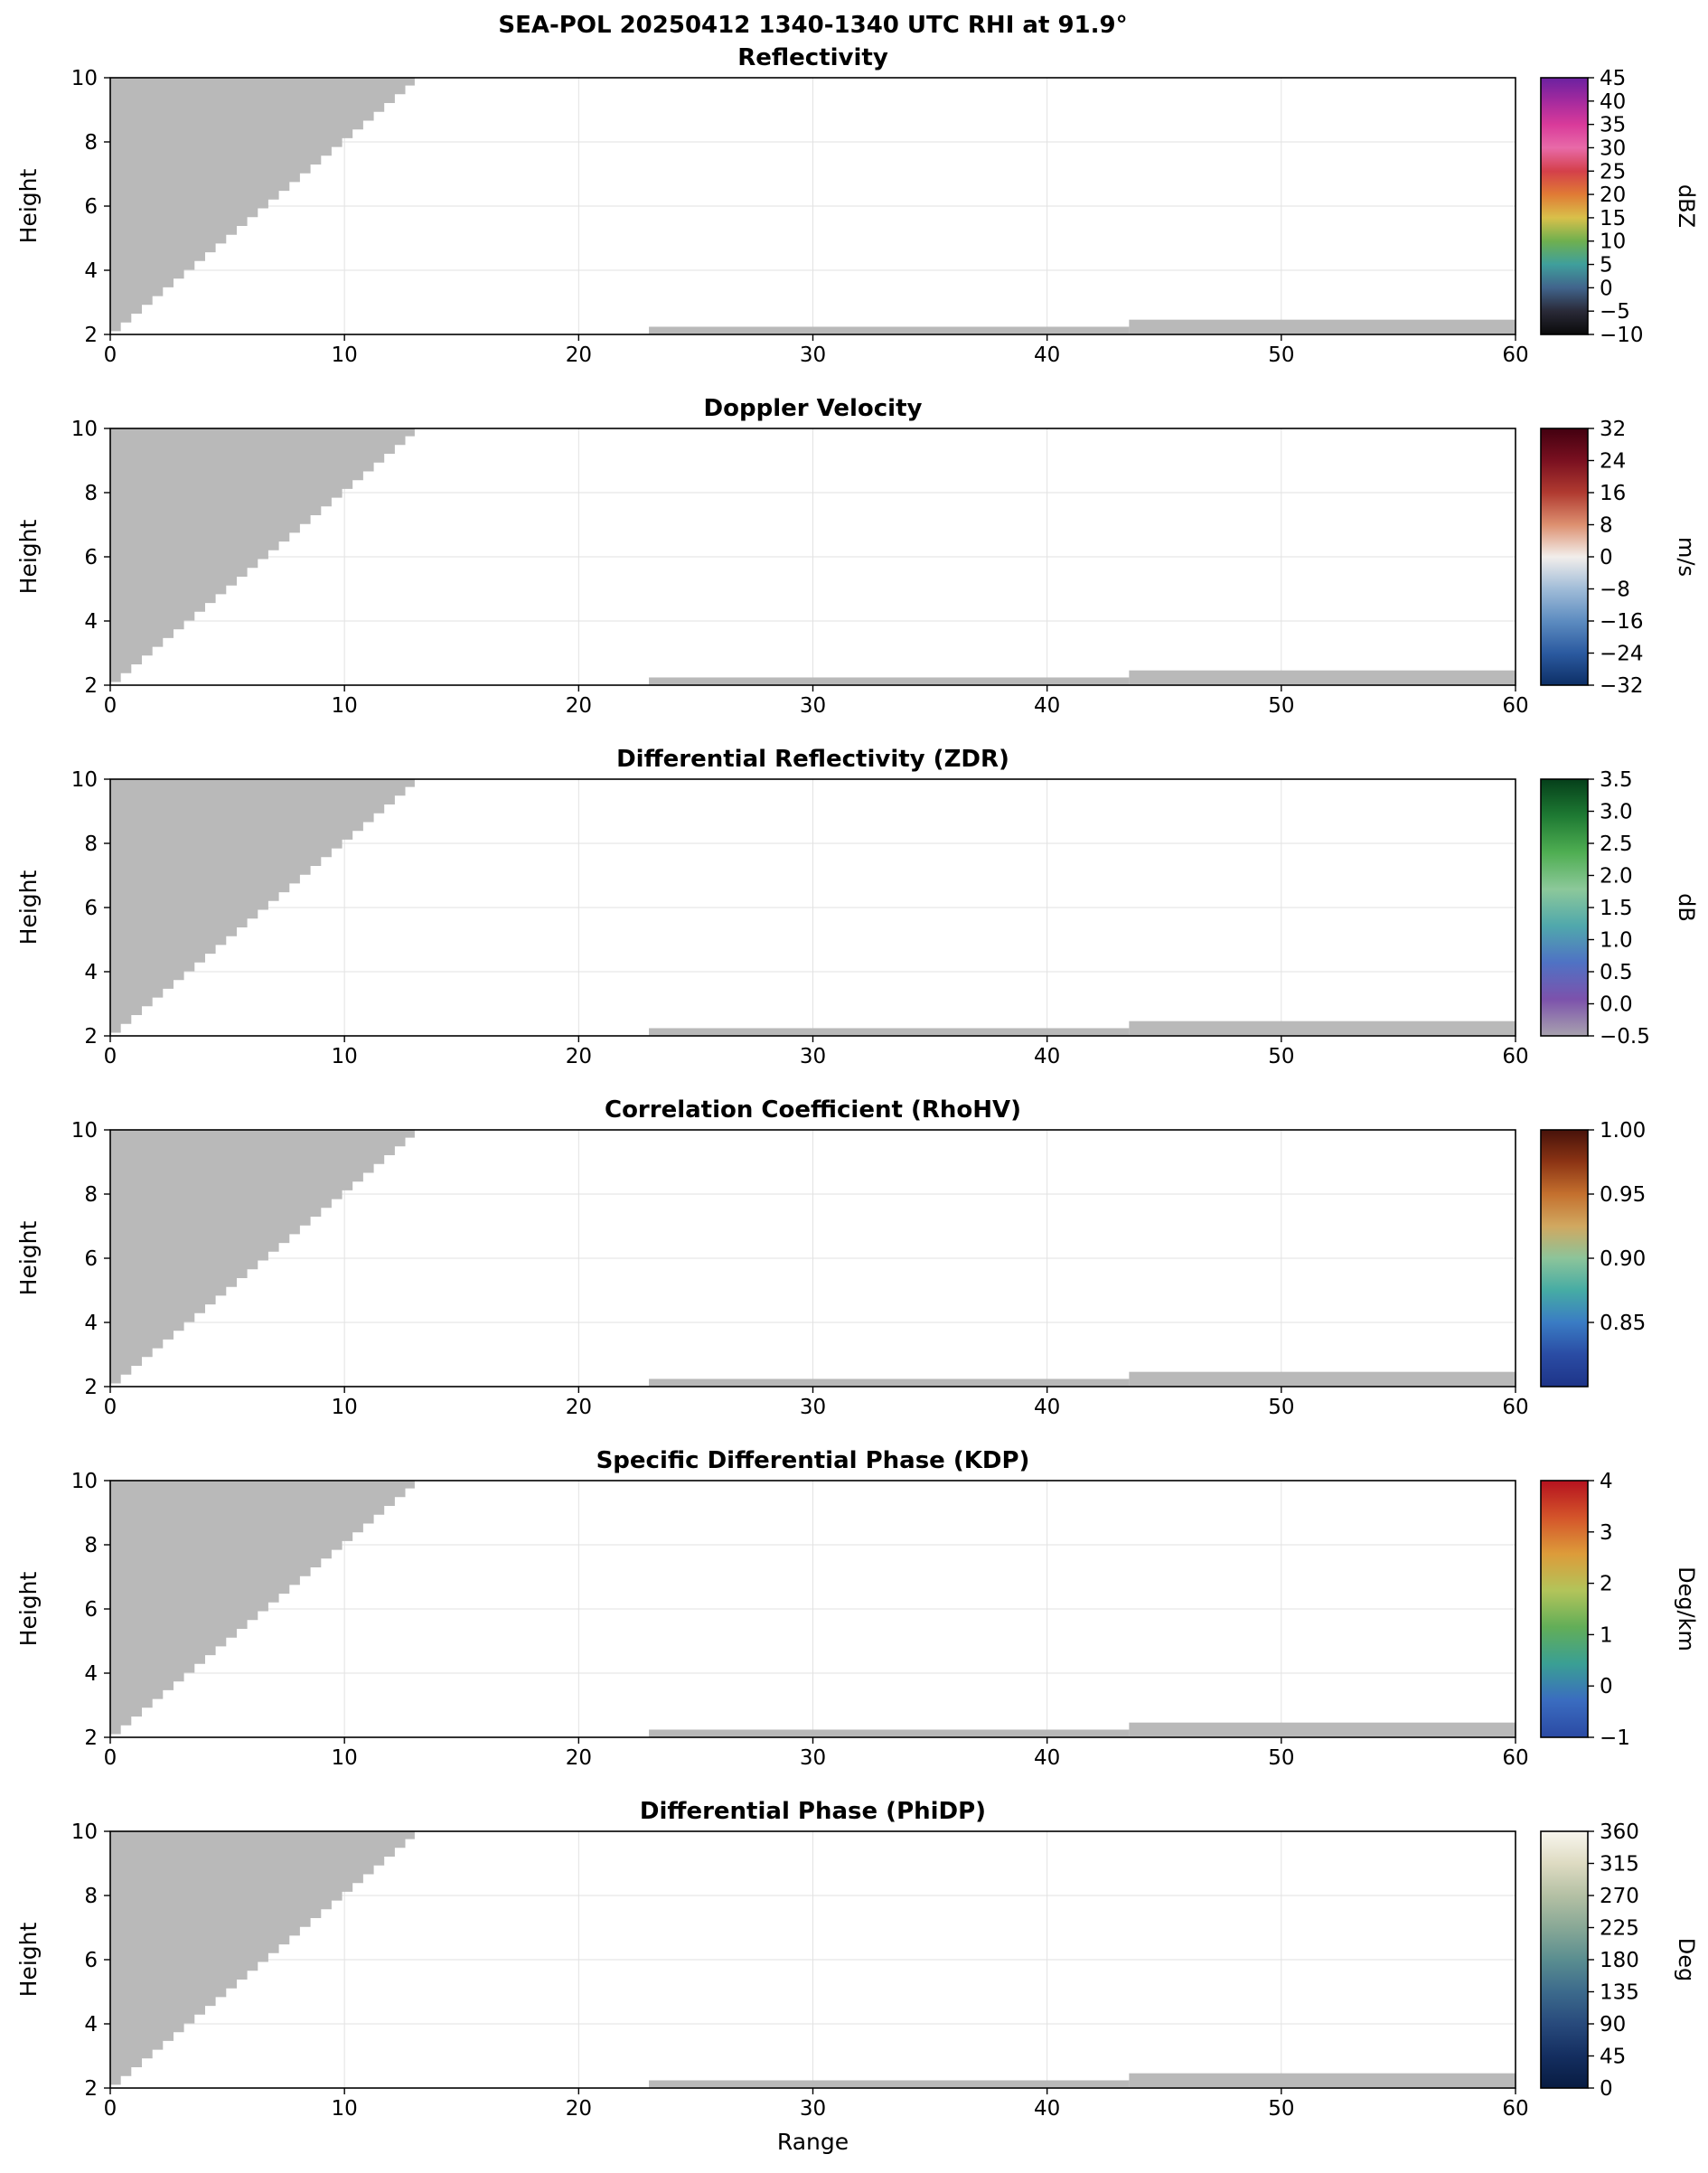  What do you see at coordinates (1615, 312) in the screenshot?
I see `colorbar-tick-label: −5` at bounding box center [1615, 312].